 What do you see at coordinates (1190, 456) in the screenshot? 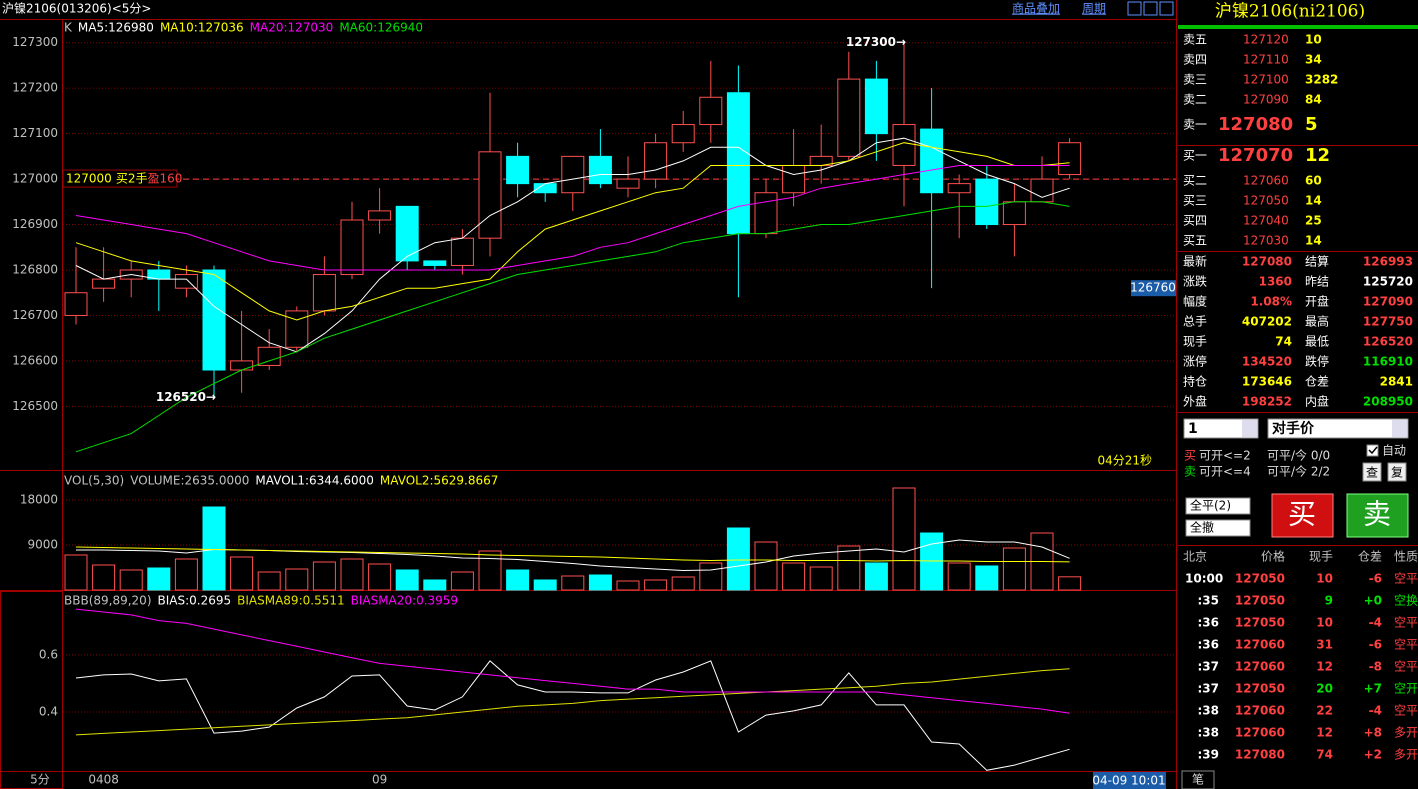
I see `buy-tag: 买` at bounding box center [1190, 456].